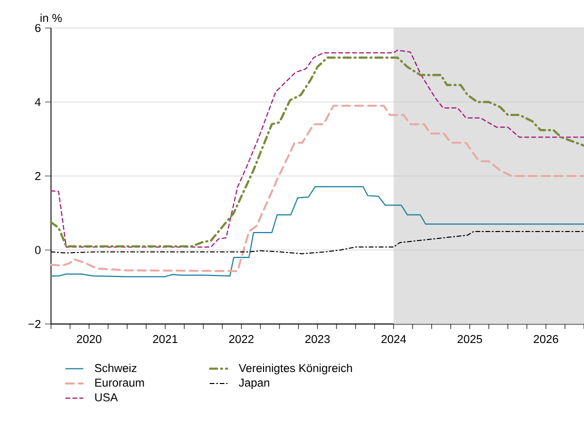 Image resolution: width=584 pixels, height=445 pixels. Describe the element at coordinates (254, 383) in the screenshot. I see `legend-label: Japan` at that location.